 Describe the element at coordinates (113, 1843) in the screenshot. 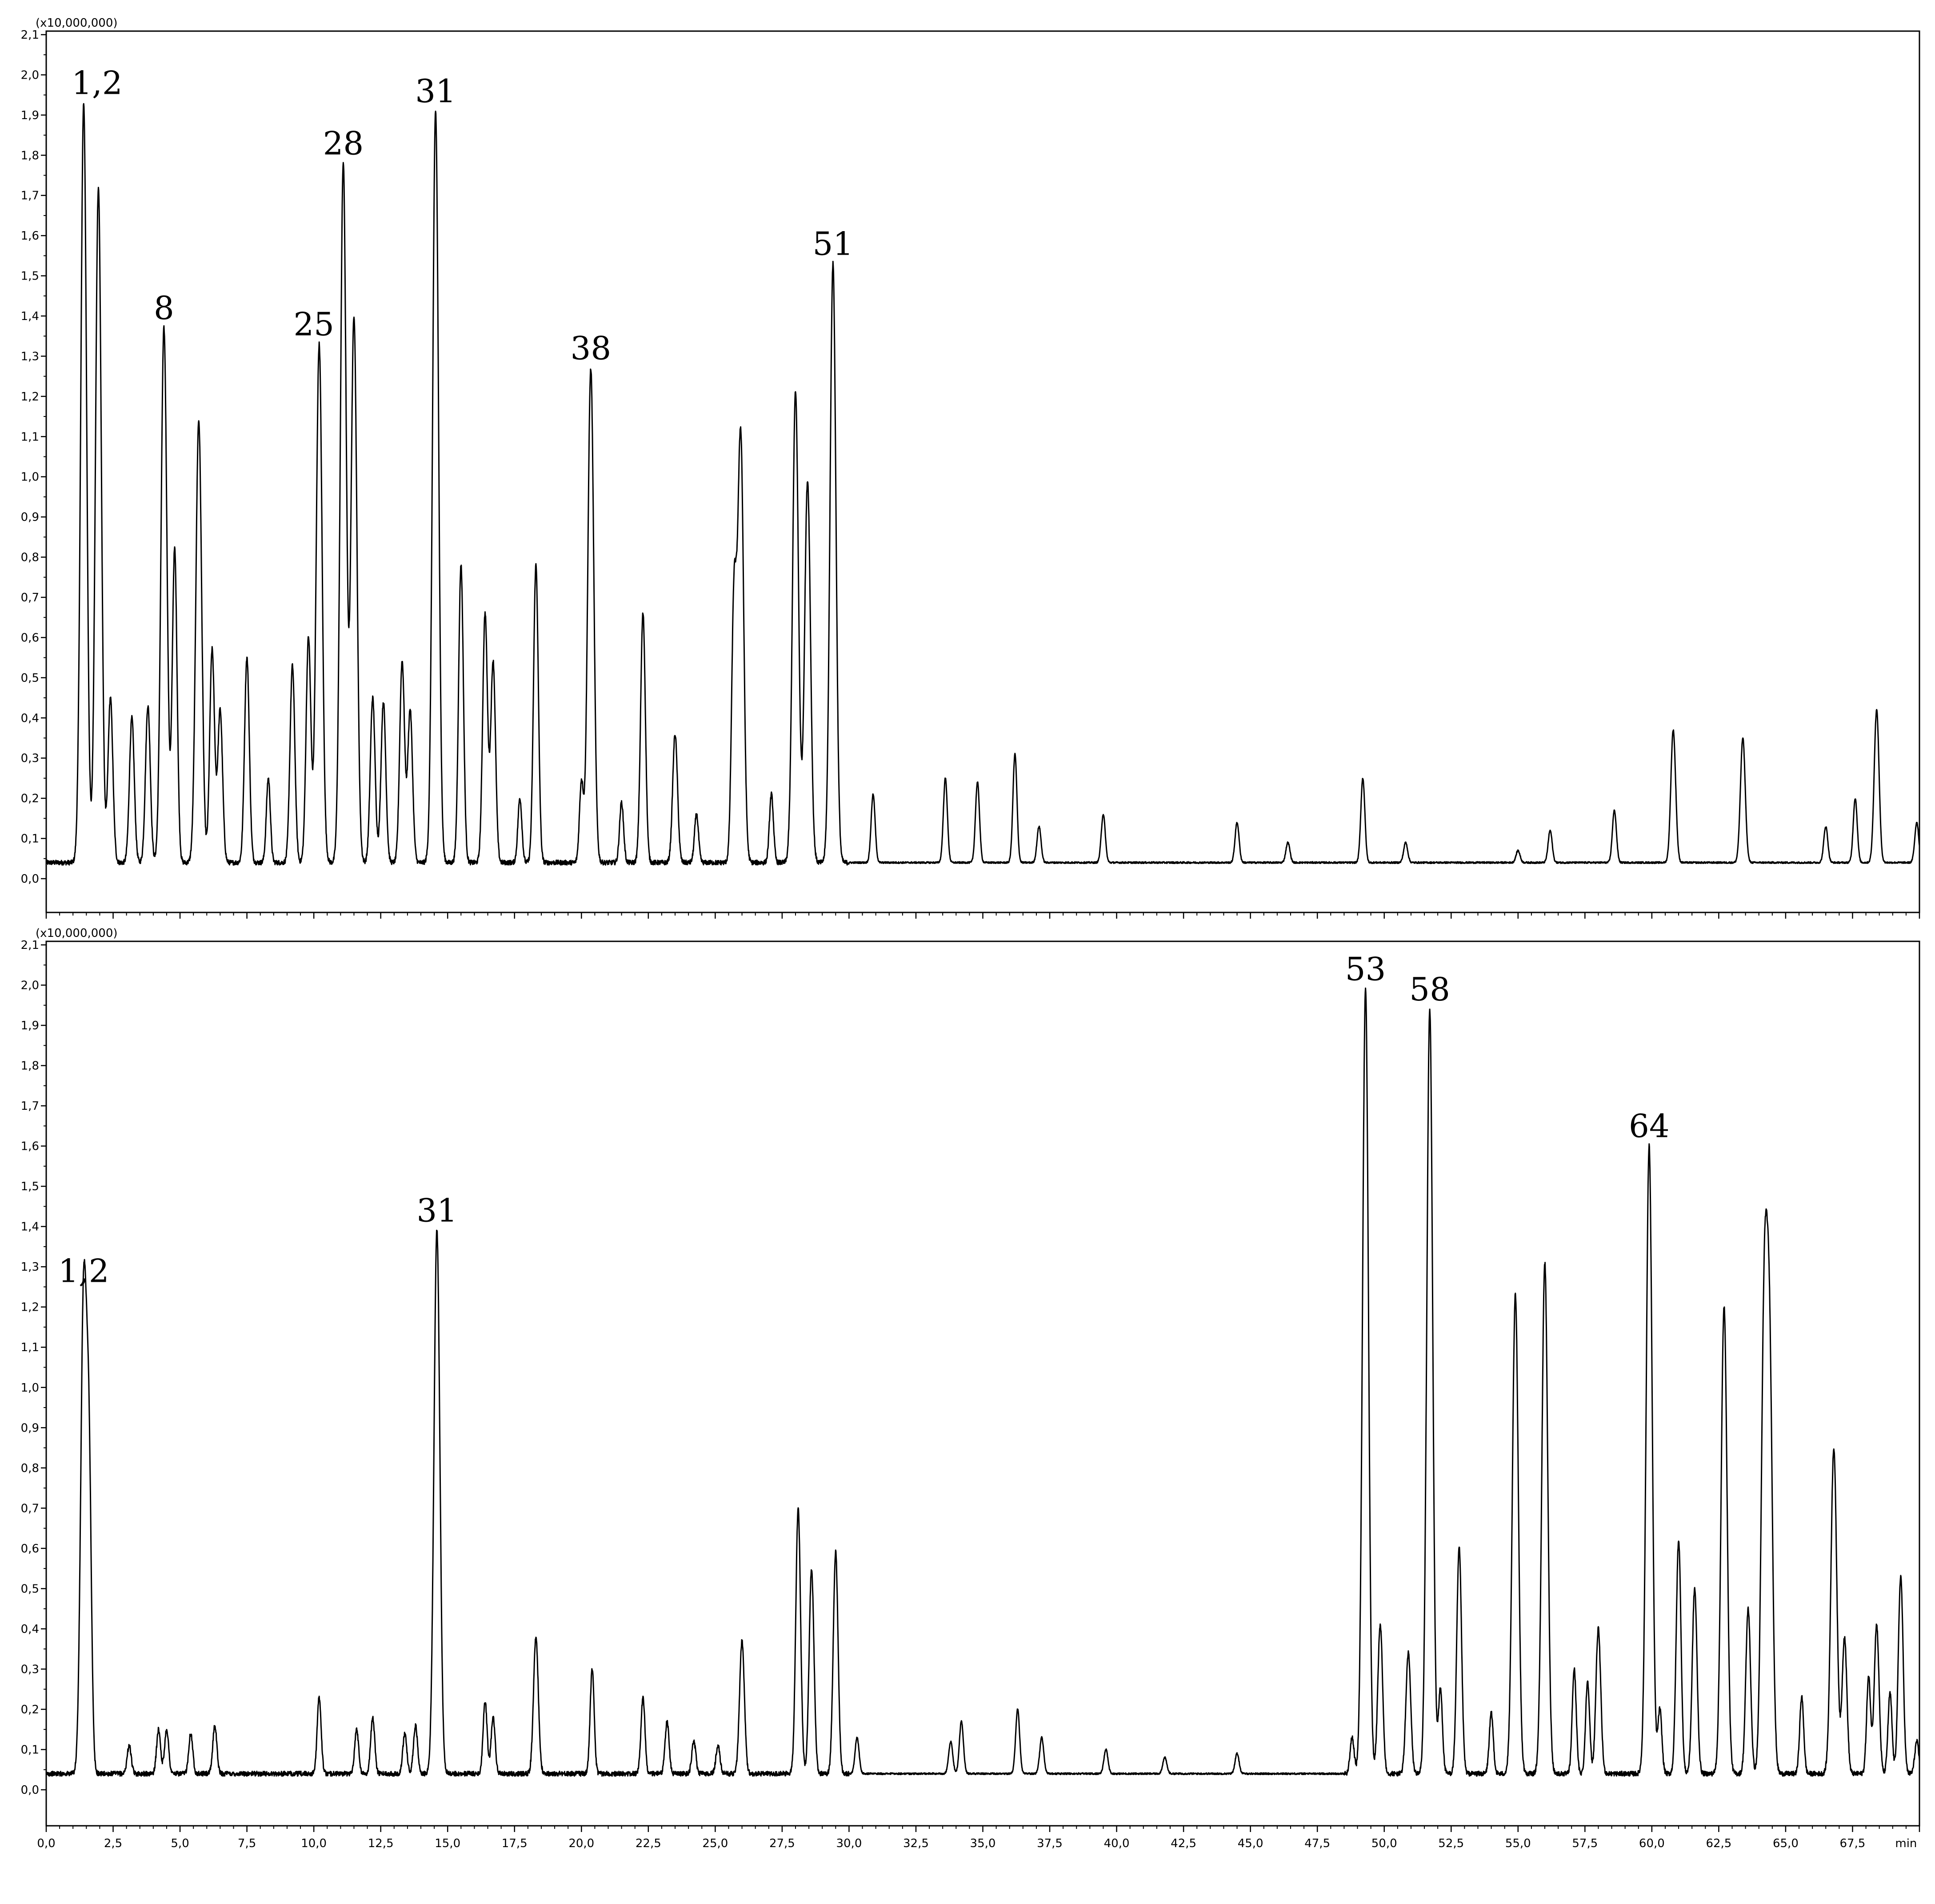

I see `x-tick-label: 2,5` at that location.